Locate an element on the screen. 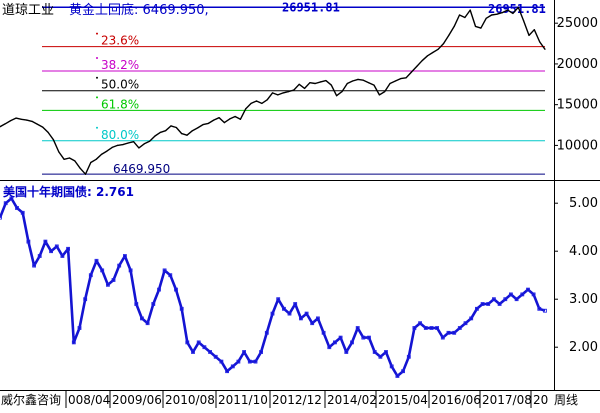 The image size is (600, 413). period-unit-label: 周线 is located at coordinates (566, 400).